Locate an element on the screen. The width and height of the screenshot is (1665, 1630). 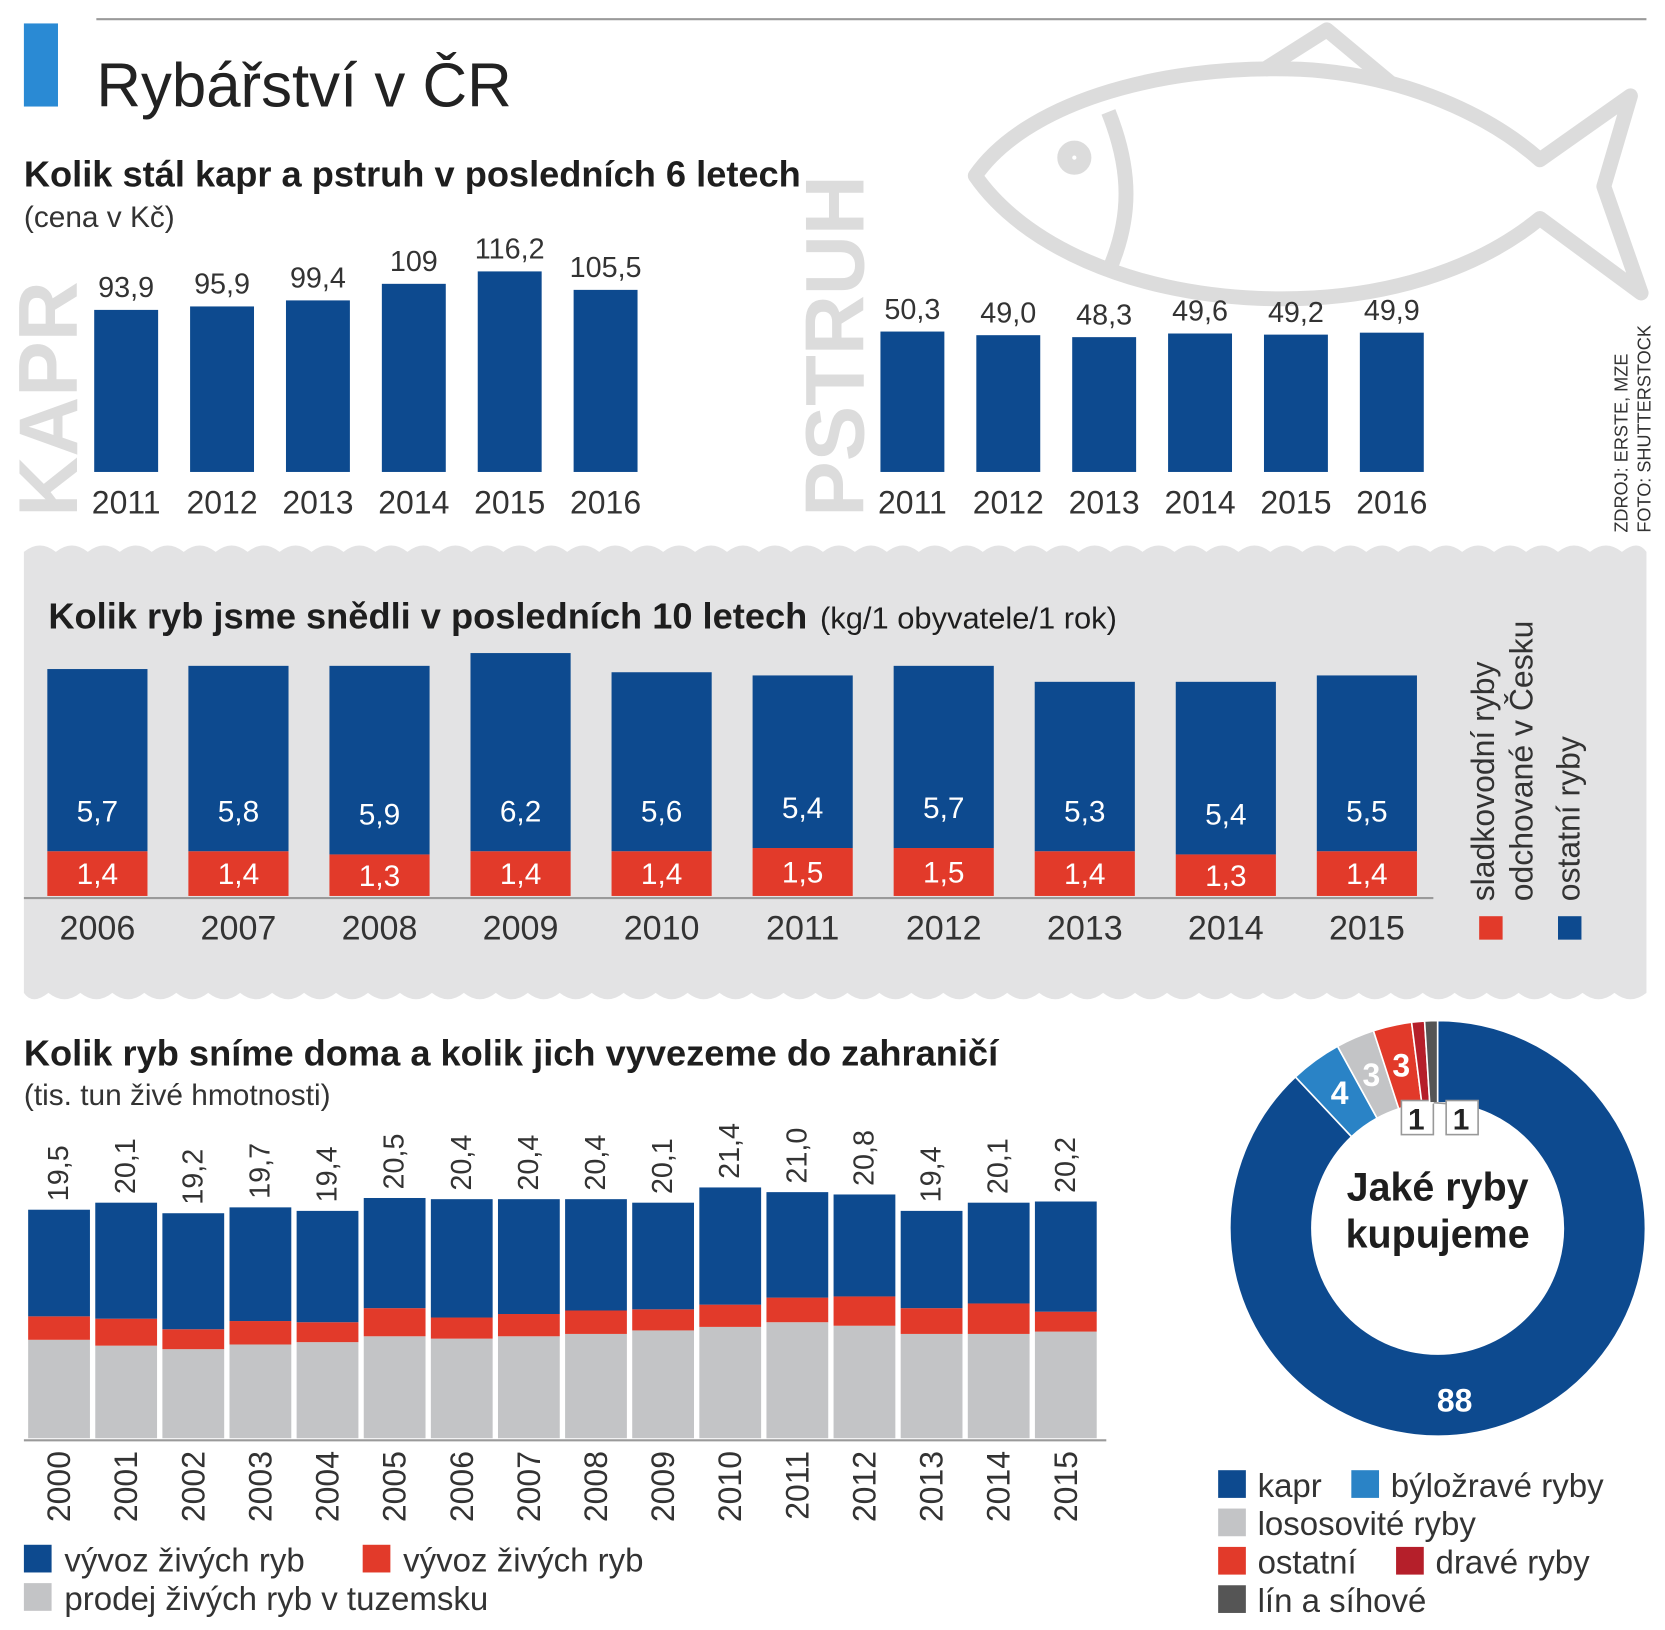
value-label: 93,9 is located at coordinates (126, 288).